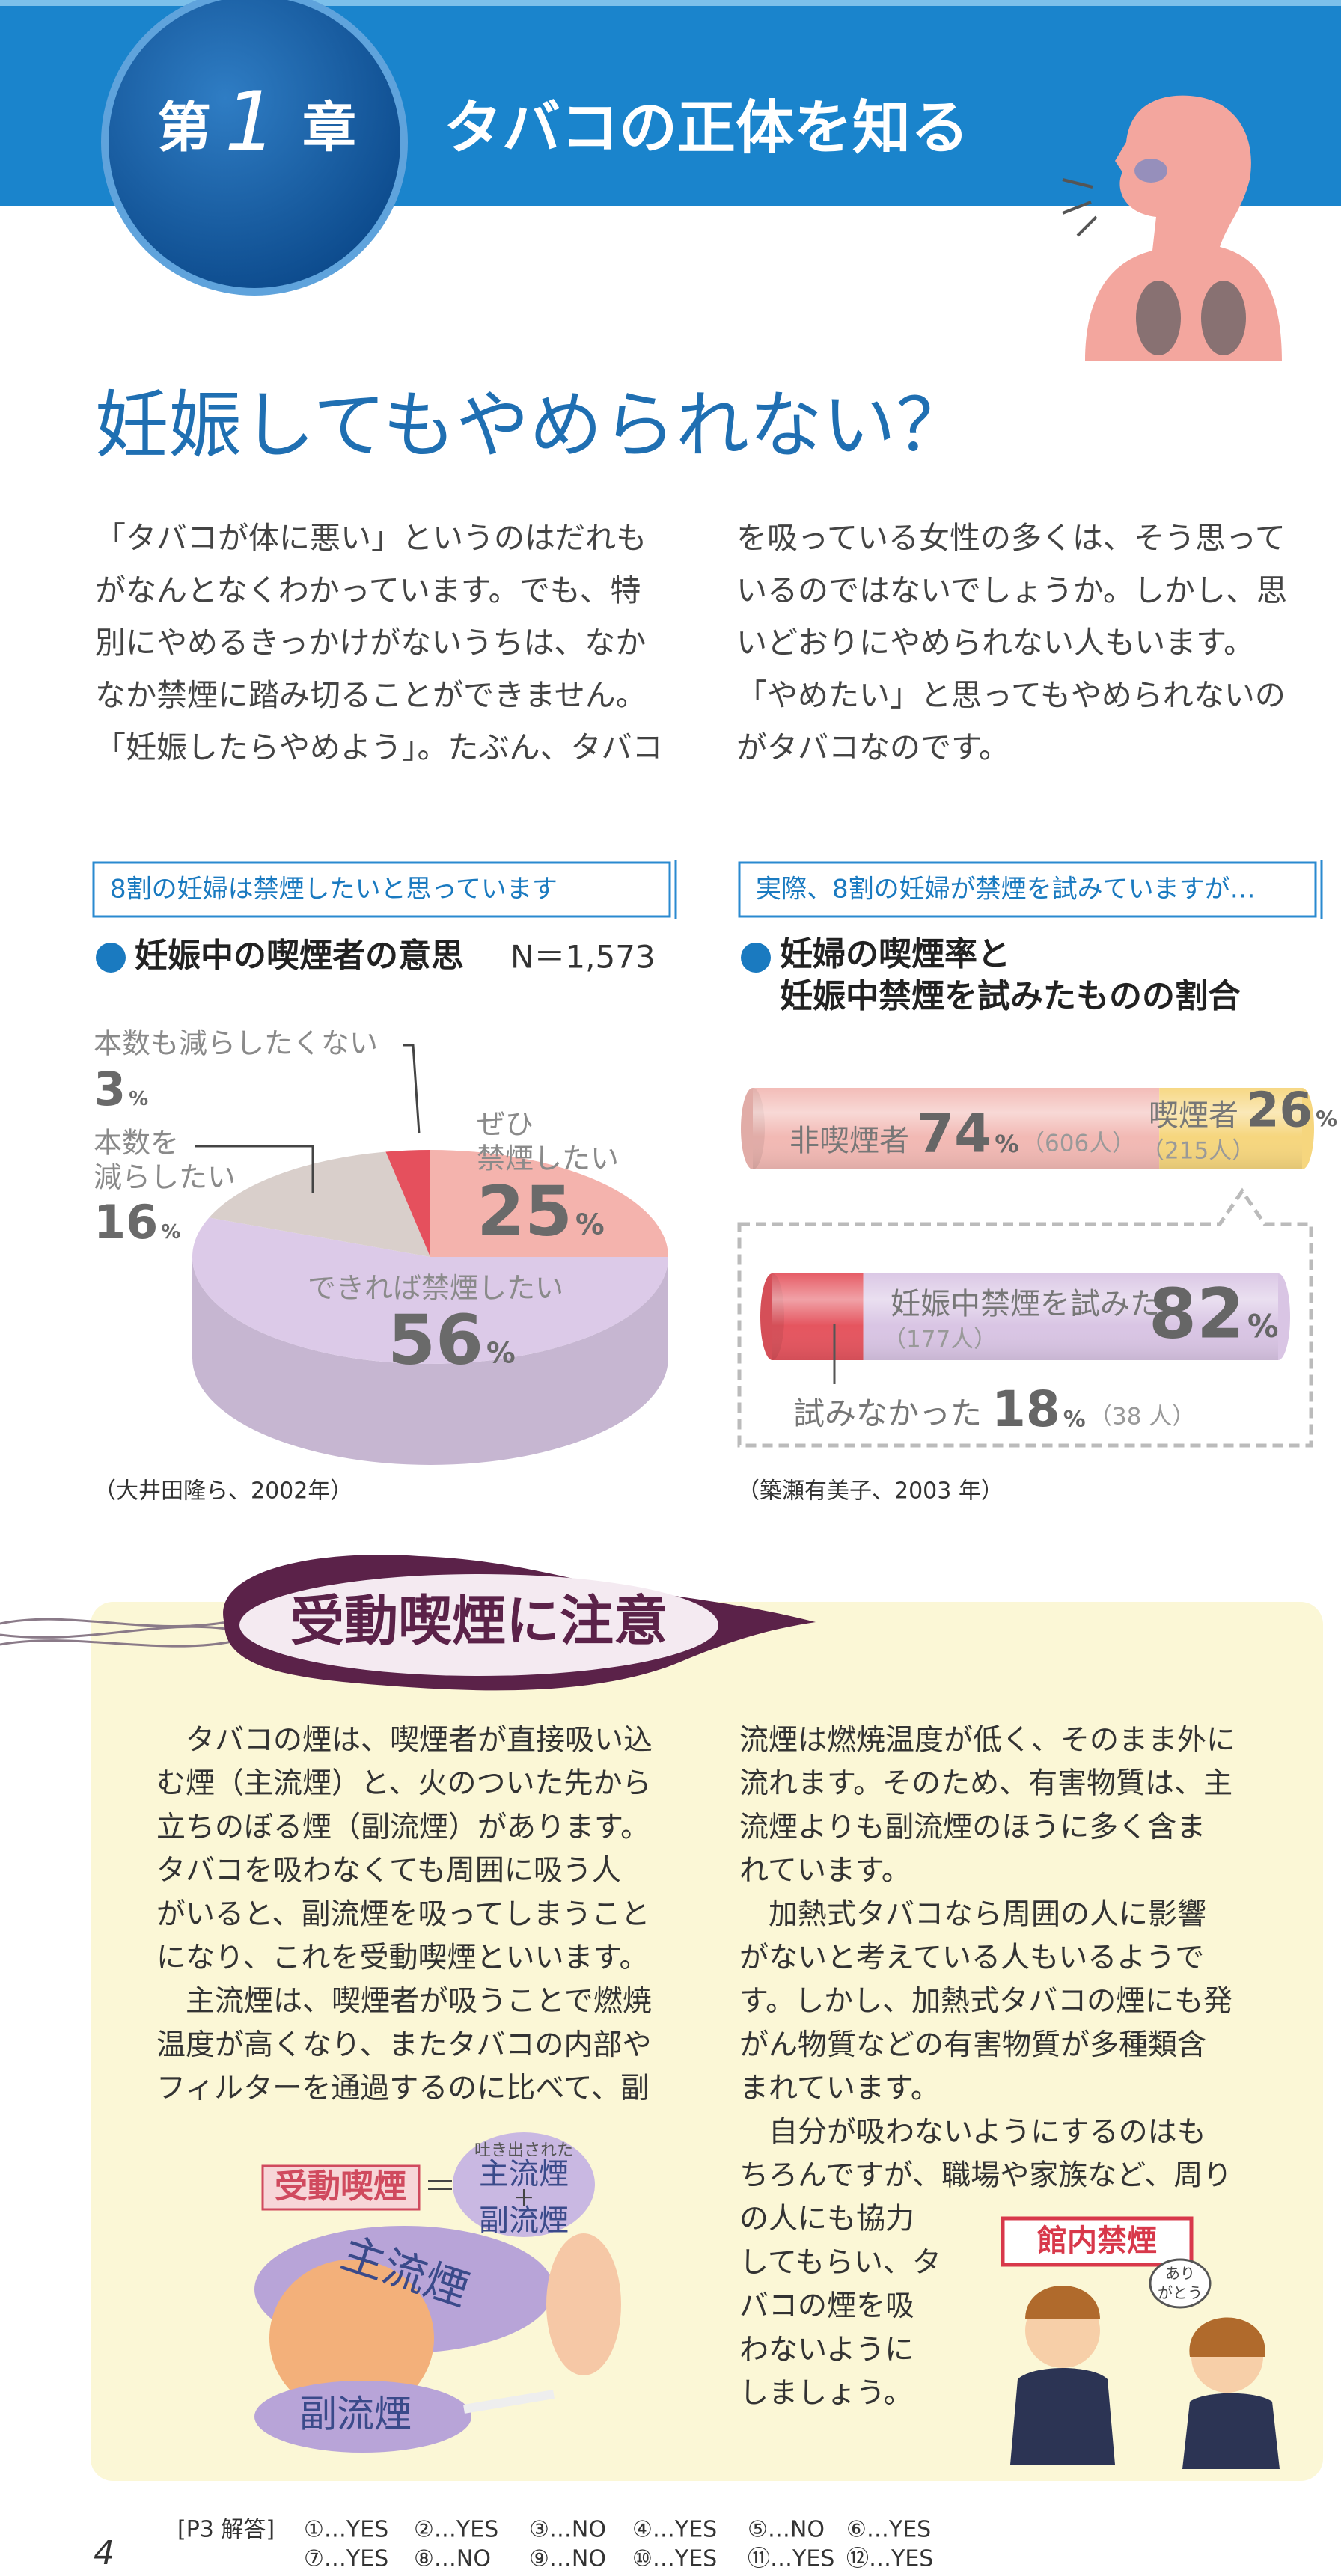  Describe the element at coordinates (184, 128) in the screenshot. I see `chapter-prefix: 第` at that location.